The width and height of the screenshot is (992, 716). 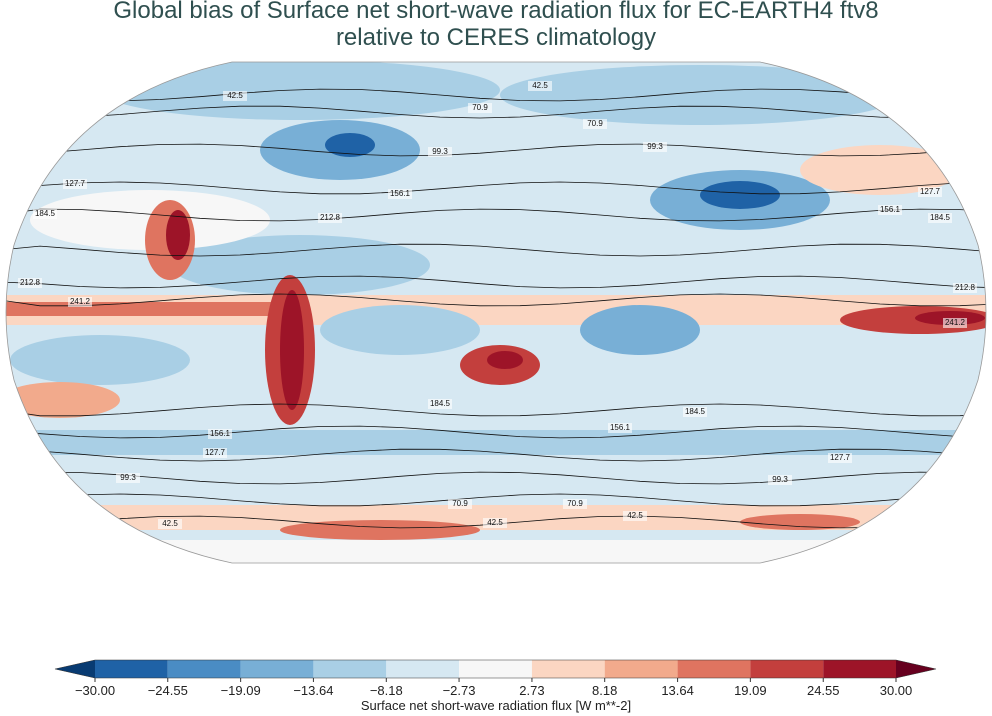 I want to click on colorbar-tick-label: −2.73, so click(x=459, y=690).